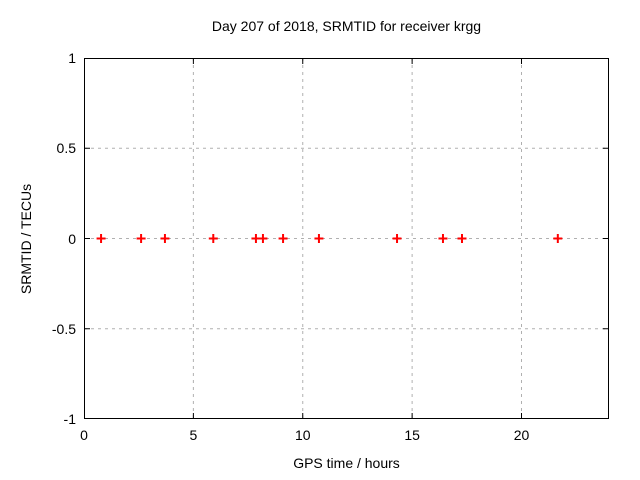 This screenshot has width=640, height=480. What do you see at coordinates (521, 435) in the screenshot?
I see `x-tick-label: 20` at bounding box center [521, 435].